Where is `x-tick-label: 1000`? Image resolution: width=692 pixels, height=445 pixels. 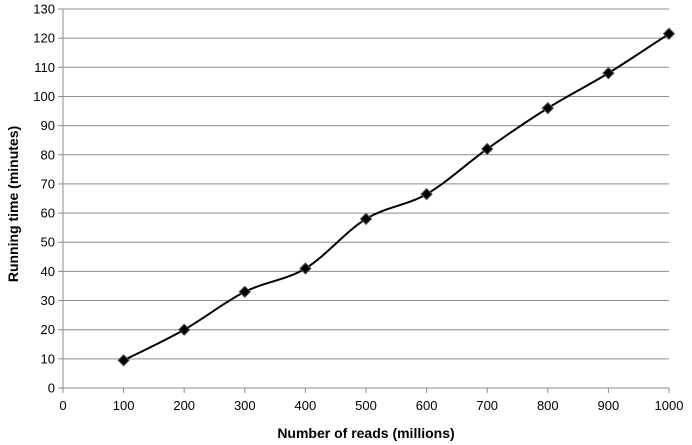 x-tick-label: 1000 is located at coordinates (669, 405).